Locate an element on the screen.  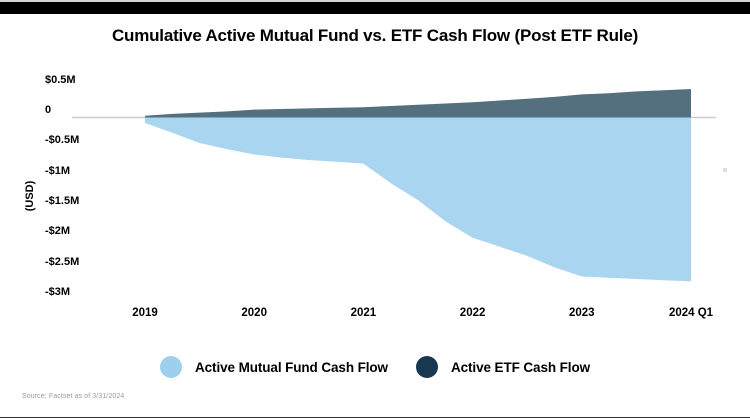
legend-item-etf: Active ETF Cash Flow is located at coordinates (502, 367).